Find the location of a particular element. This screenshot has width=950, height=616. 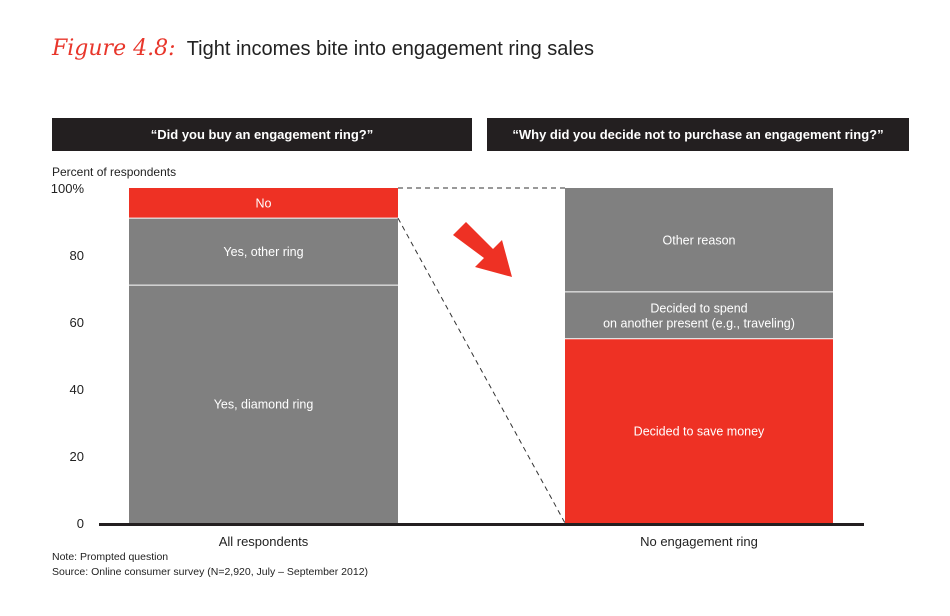

dashed-connector-bottom is located at coordinates (481, 370).